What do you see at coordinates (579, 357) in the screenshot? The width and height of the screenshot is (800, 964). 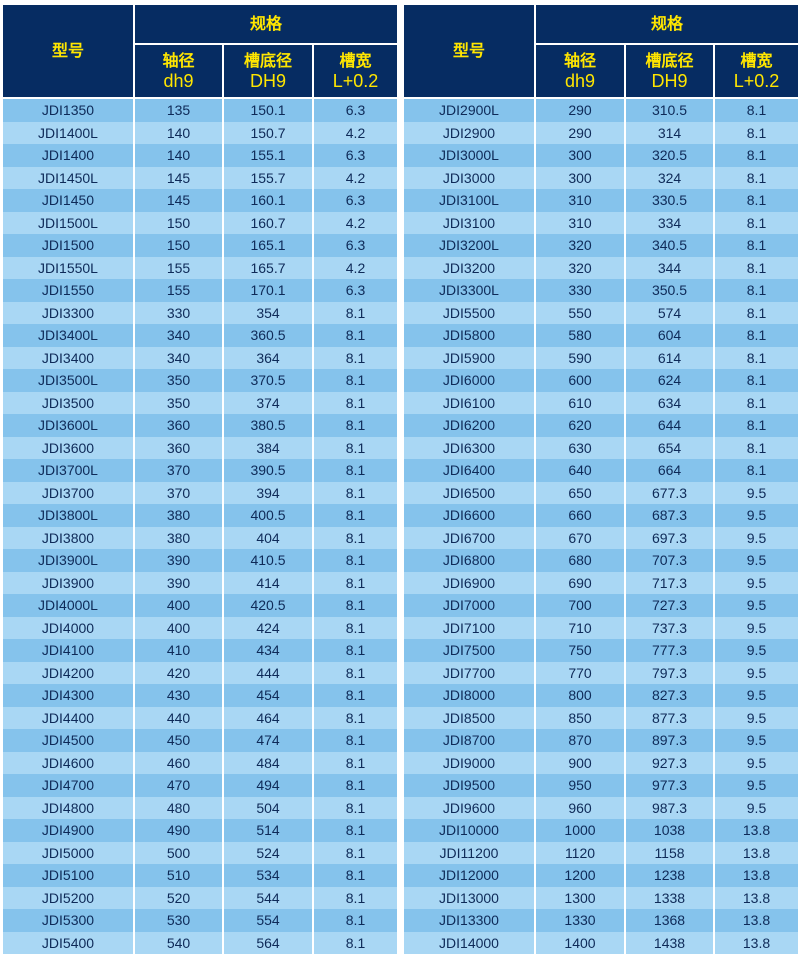 I see `cell-shaft-dia: 590` at bounding box center [579, 357].